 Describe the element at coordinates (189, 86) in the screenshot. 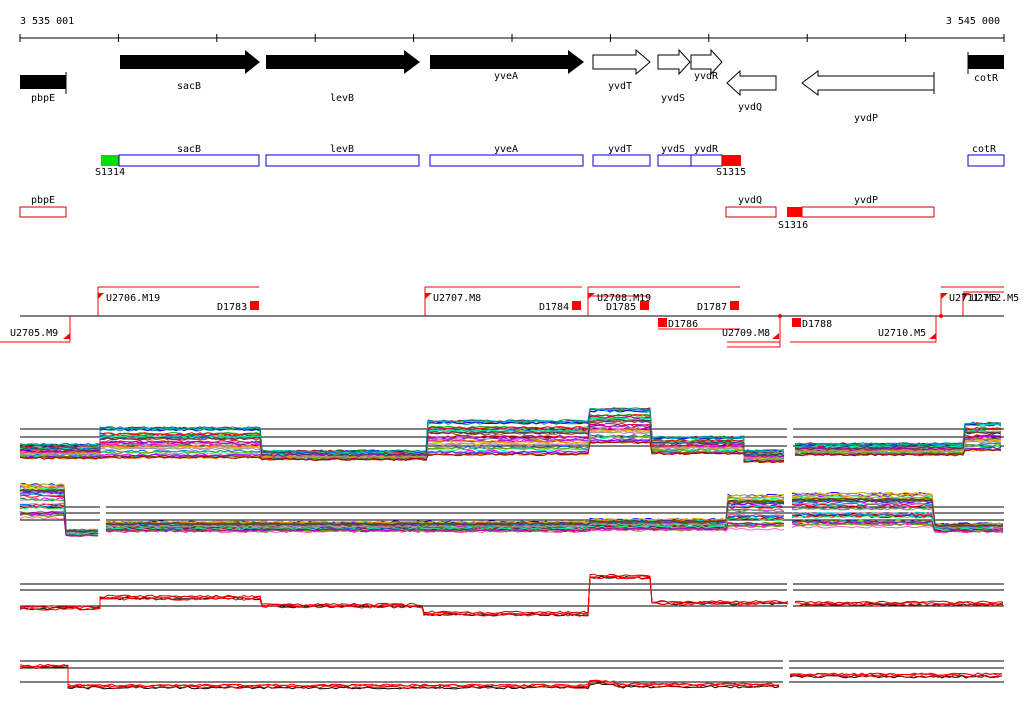

I see `gene-label-sacB: sacB` at that location.